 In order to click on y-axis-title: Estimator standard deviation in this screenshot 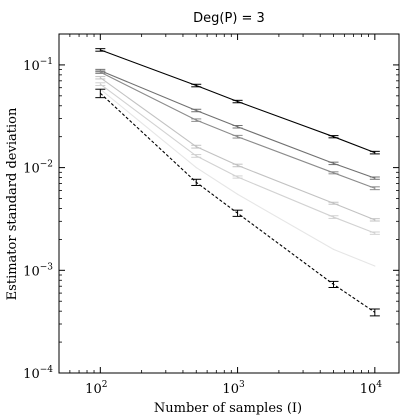, I will do `click(12, 203)`.